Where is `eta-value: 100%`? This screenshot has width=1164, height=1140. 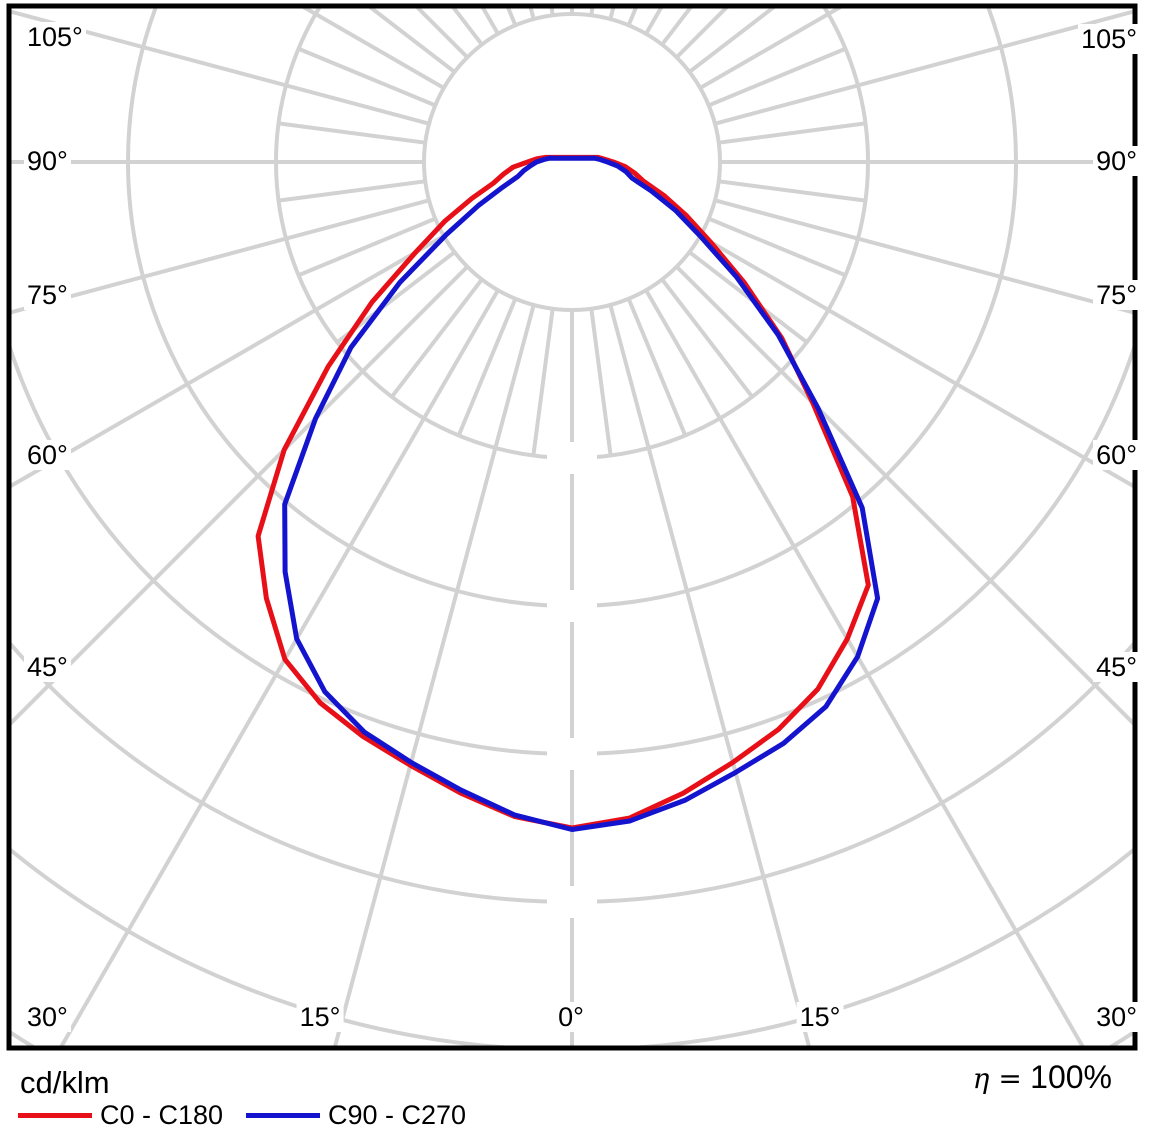
eta-value: 100% is located at coordinates (1071, 1077).